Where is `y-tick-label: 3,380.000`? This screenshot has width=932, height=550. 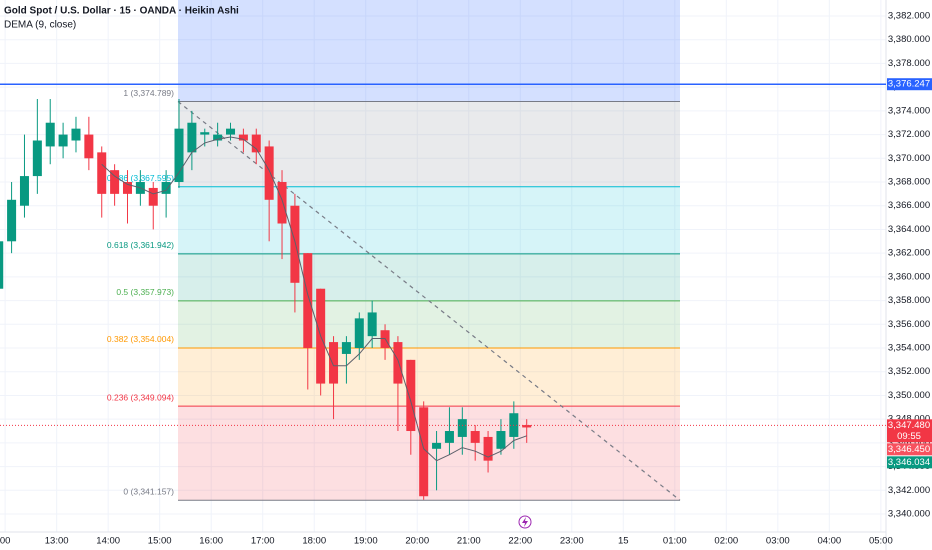
y-tick-label: 3,380.000 is located at coordinates (909, 39).